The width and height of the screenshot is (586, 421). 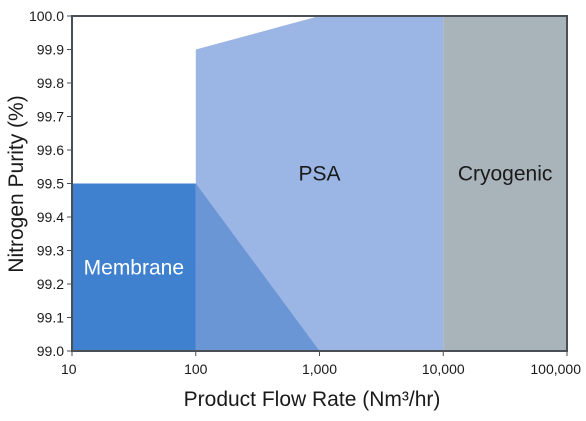 What do you see at coordinates (505, 173) in the screenshot?
I see `region-label-cryogenic: Cryogenic` at bounding box center [505, 173].